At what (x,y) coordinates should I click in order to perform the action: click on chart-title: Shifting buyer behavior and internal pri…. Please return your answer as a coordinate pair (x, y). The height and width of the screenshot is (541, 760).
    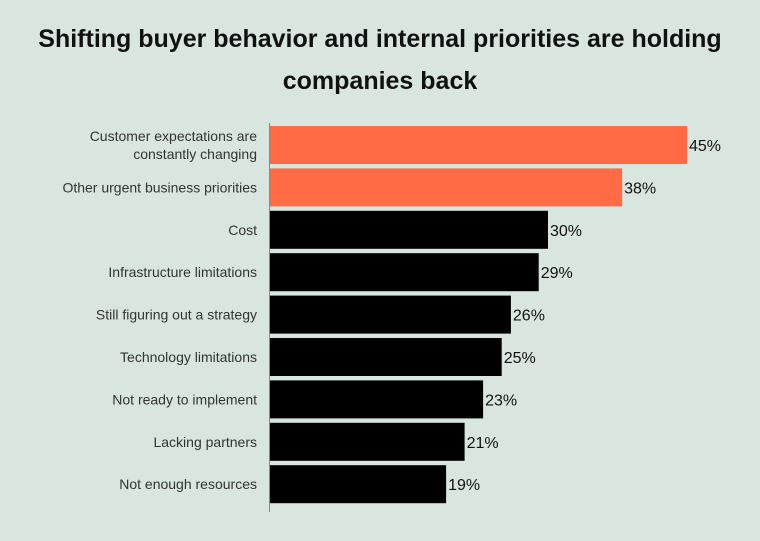
    Looking at the image, I should click on (380, 60).